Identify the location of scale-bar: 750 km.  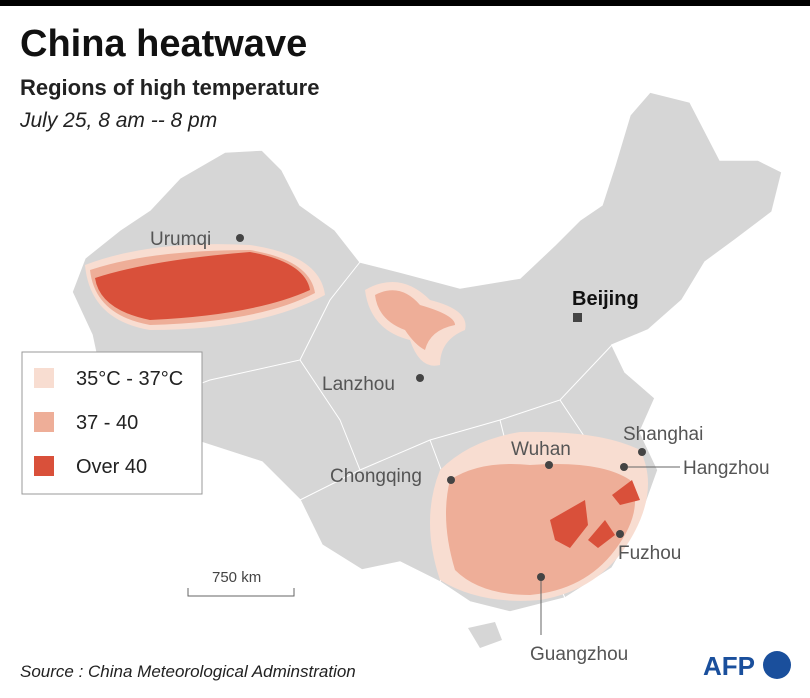
(241, 583).